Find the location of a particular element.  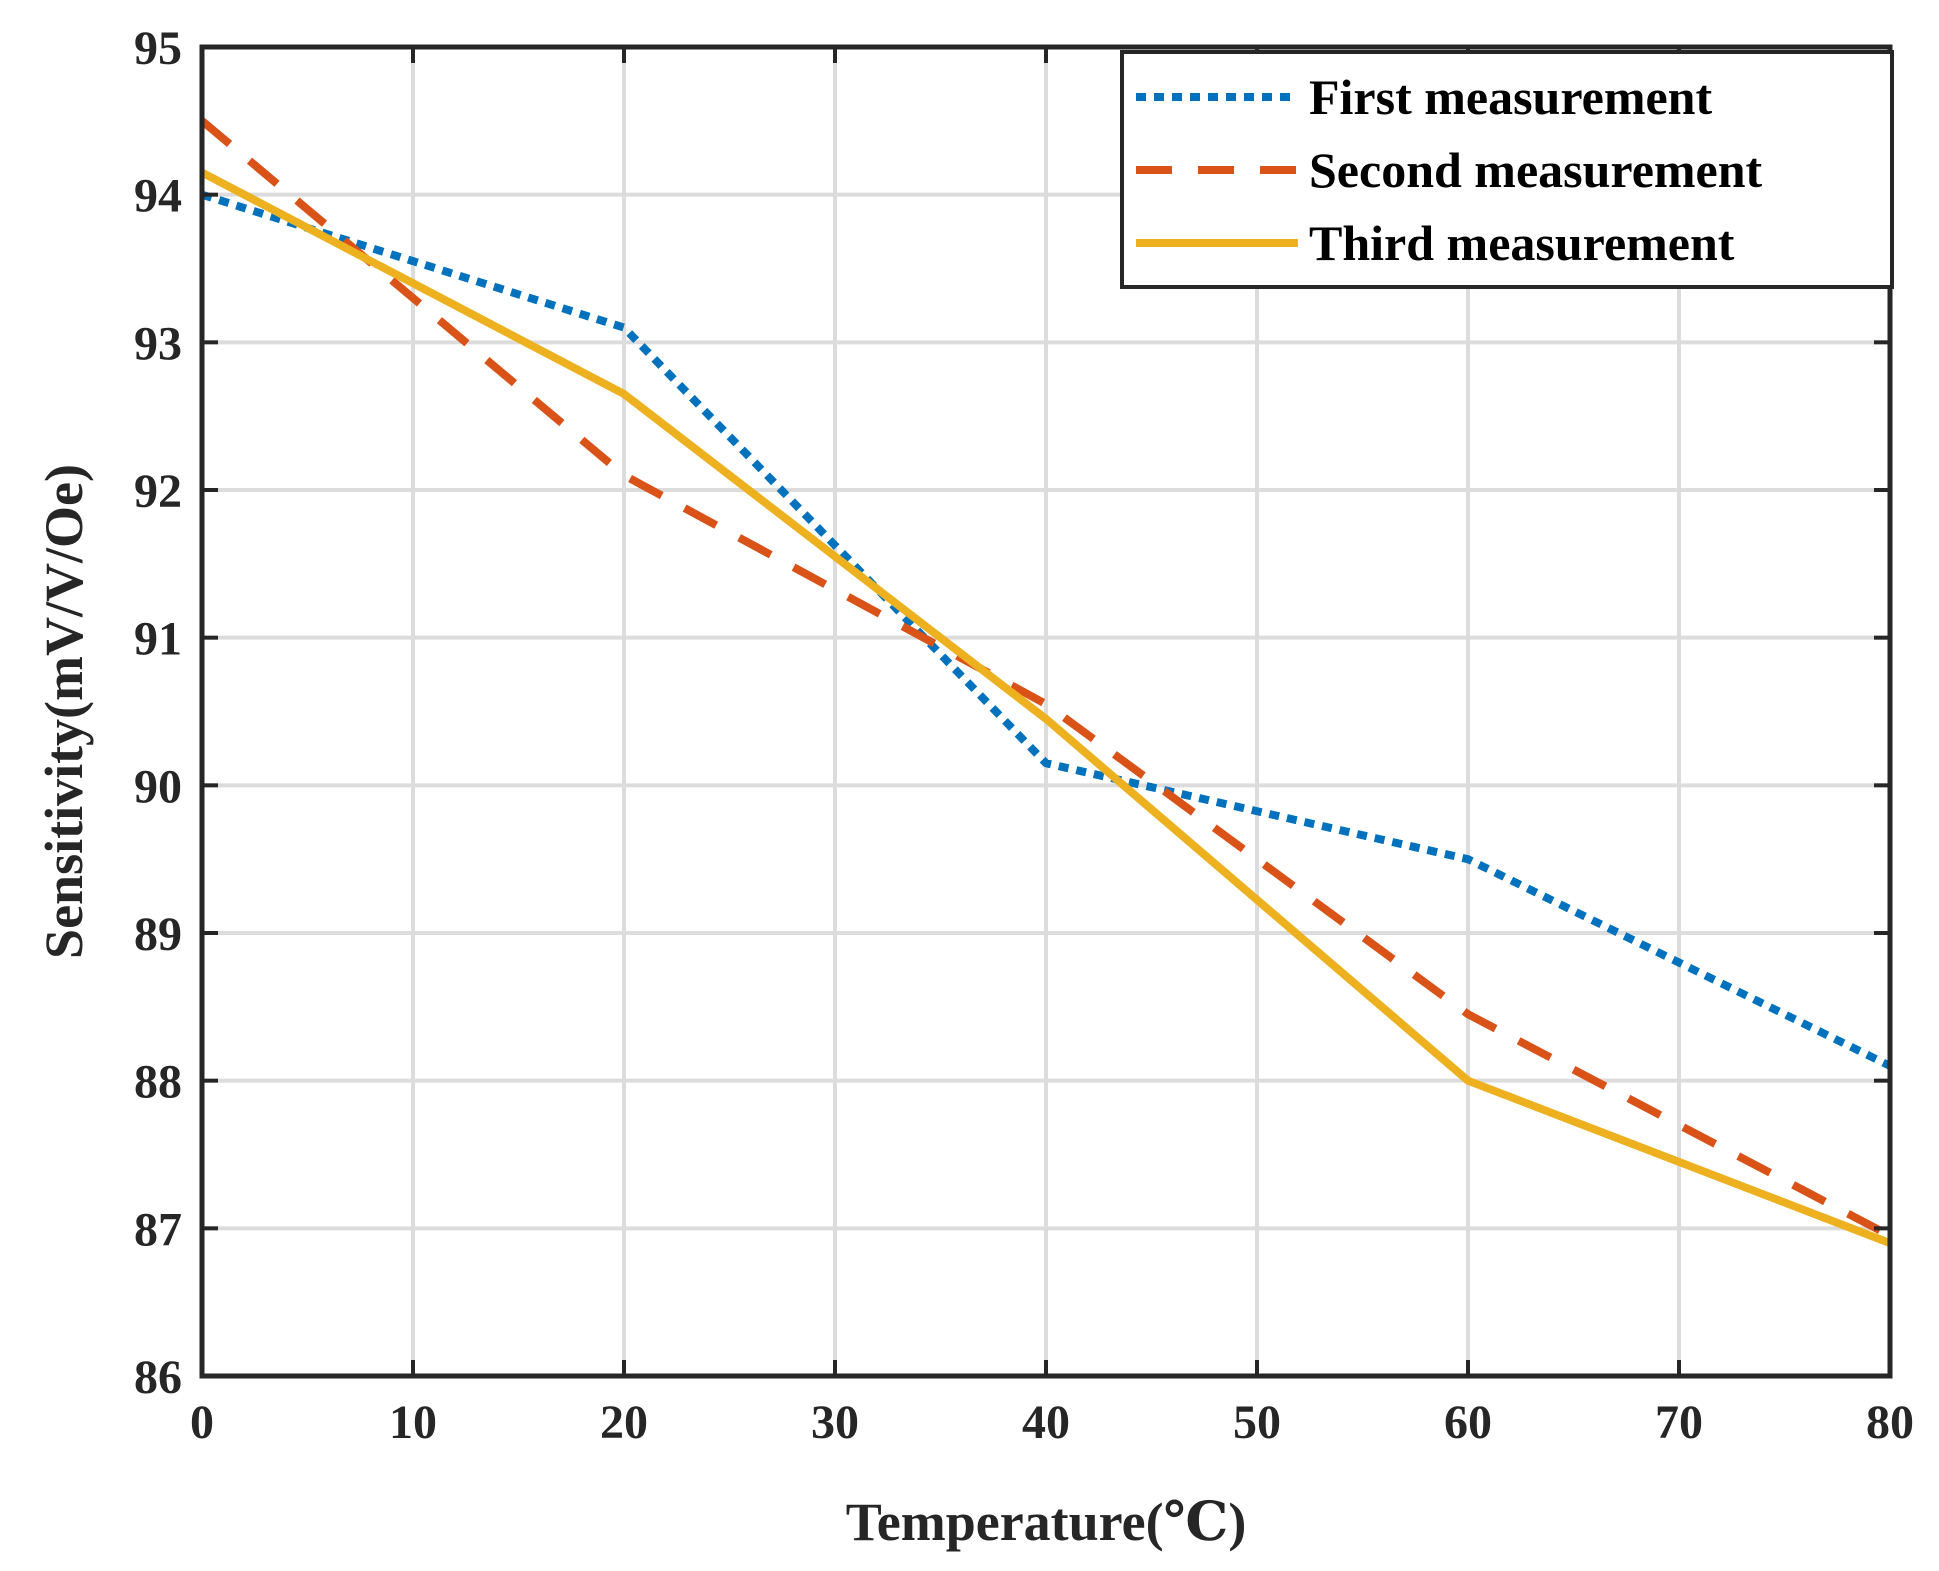

legend-label-2: Second measurement is located at coordinates (1536, 170).